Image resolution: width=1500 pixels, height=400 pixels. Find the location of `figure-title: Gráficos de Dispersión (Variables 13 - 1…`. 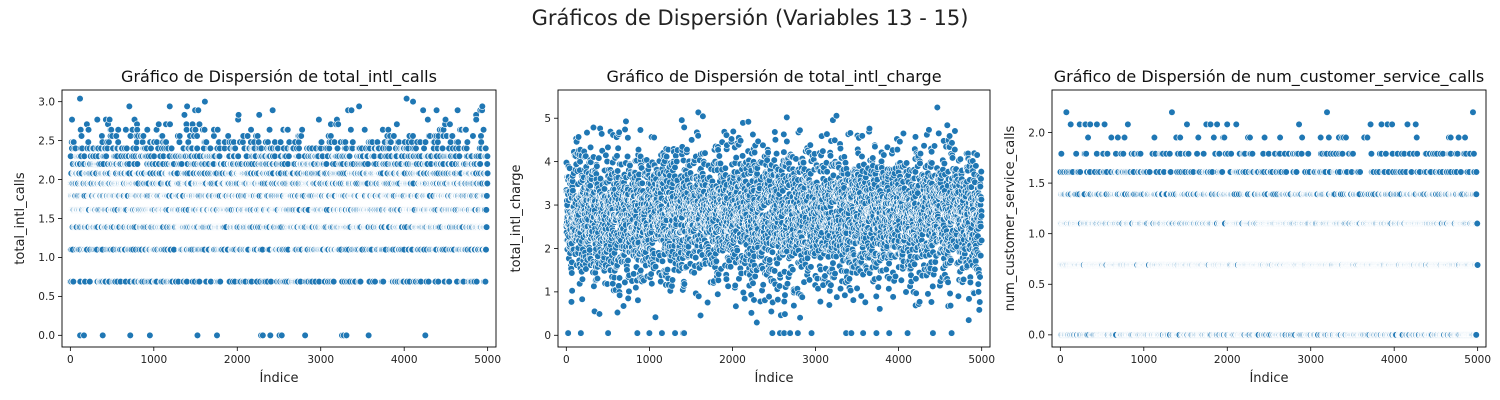

figure-title: Gráficos de Dispersión (Variables 13 - 1… is located at coordinates (750, 18).